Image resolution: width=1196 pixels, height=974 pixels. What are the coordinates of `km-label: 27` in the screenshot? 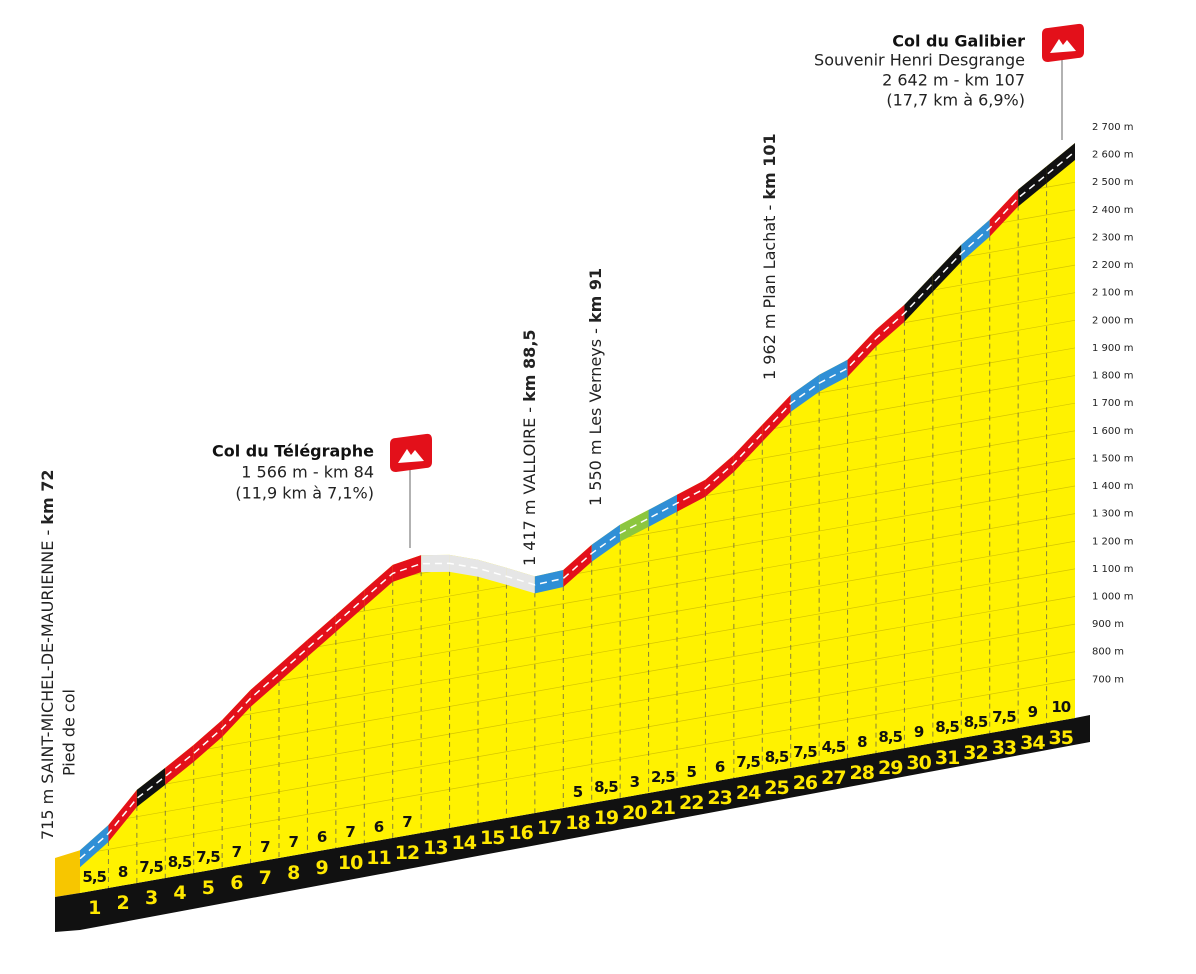 It's located at (833, 778).